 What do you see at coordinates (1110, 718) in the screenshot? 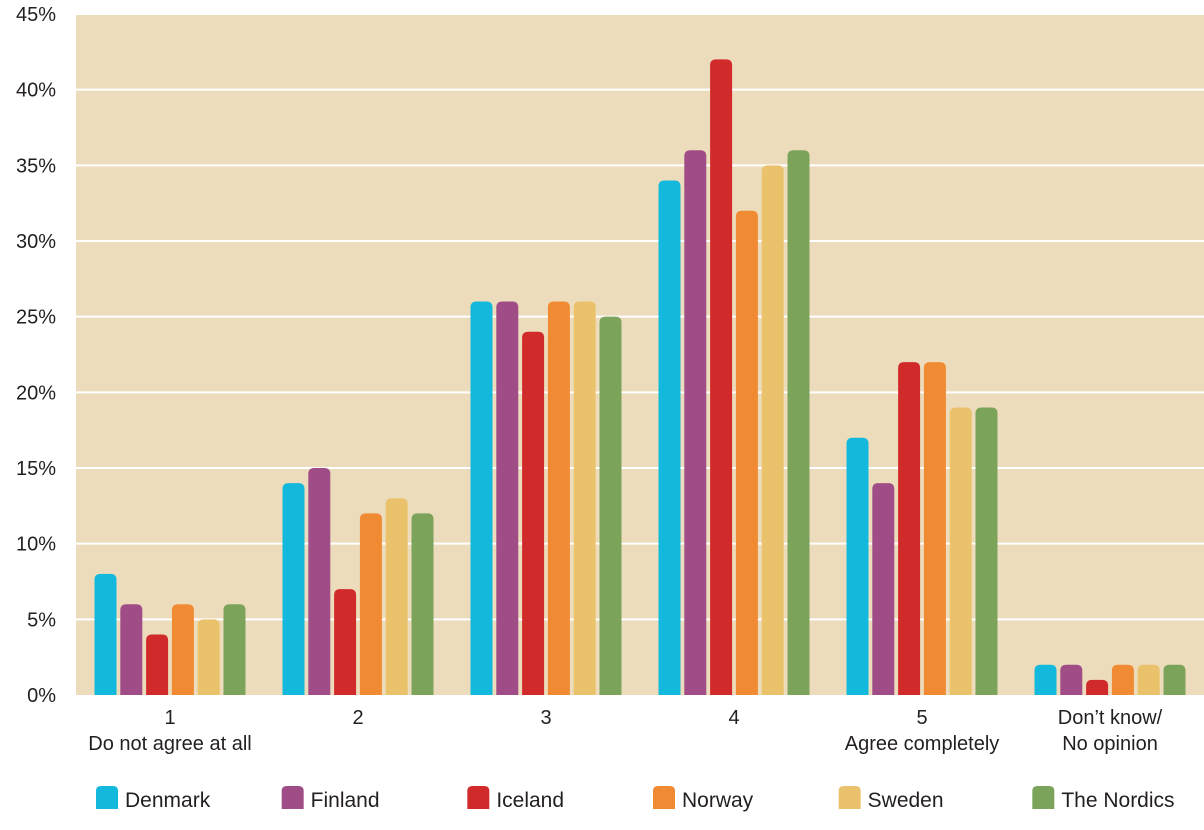
I see `x-tick-label: Don’t know/` at bounding box center [1110, 718].